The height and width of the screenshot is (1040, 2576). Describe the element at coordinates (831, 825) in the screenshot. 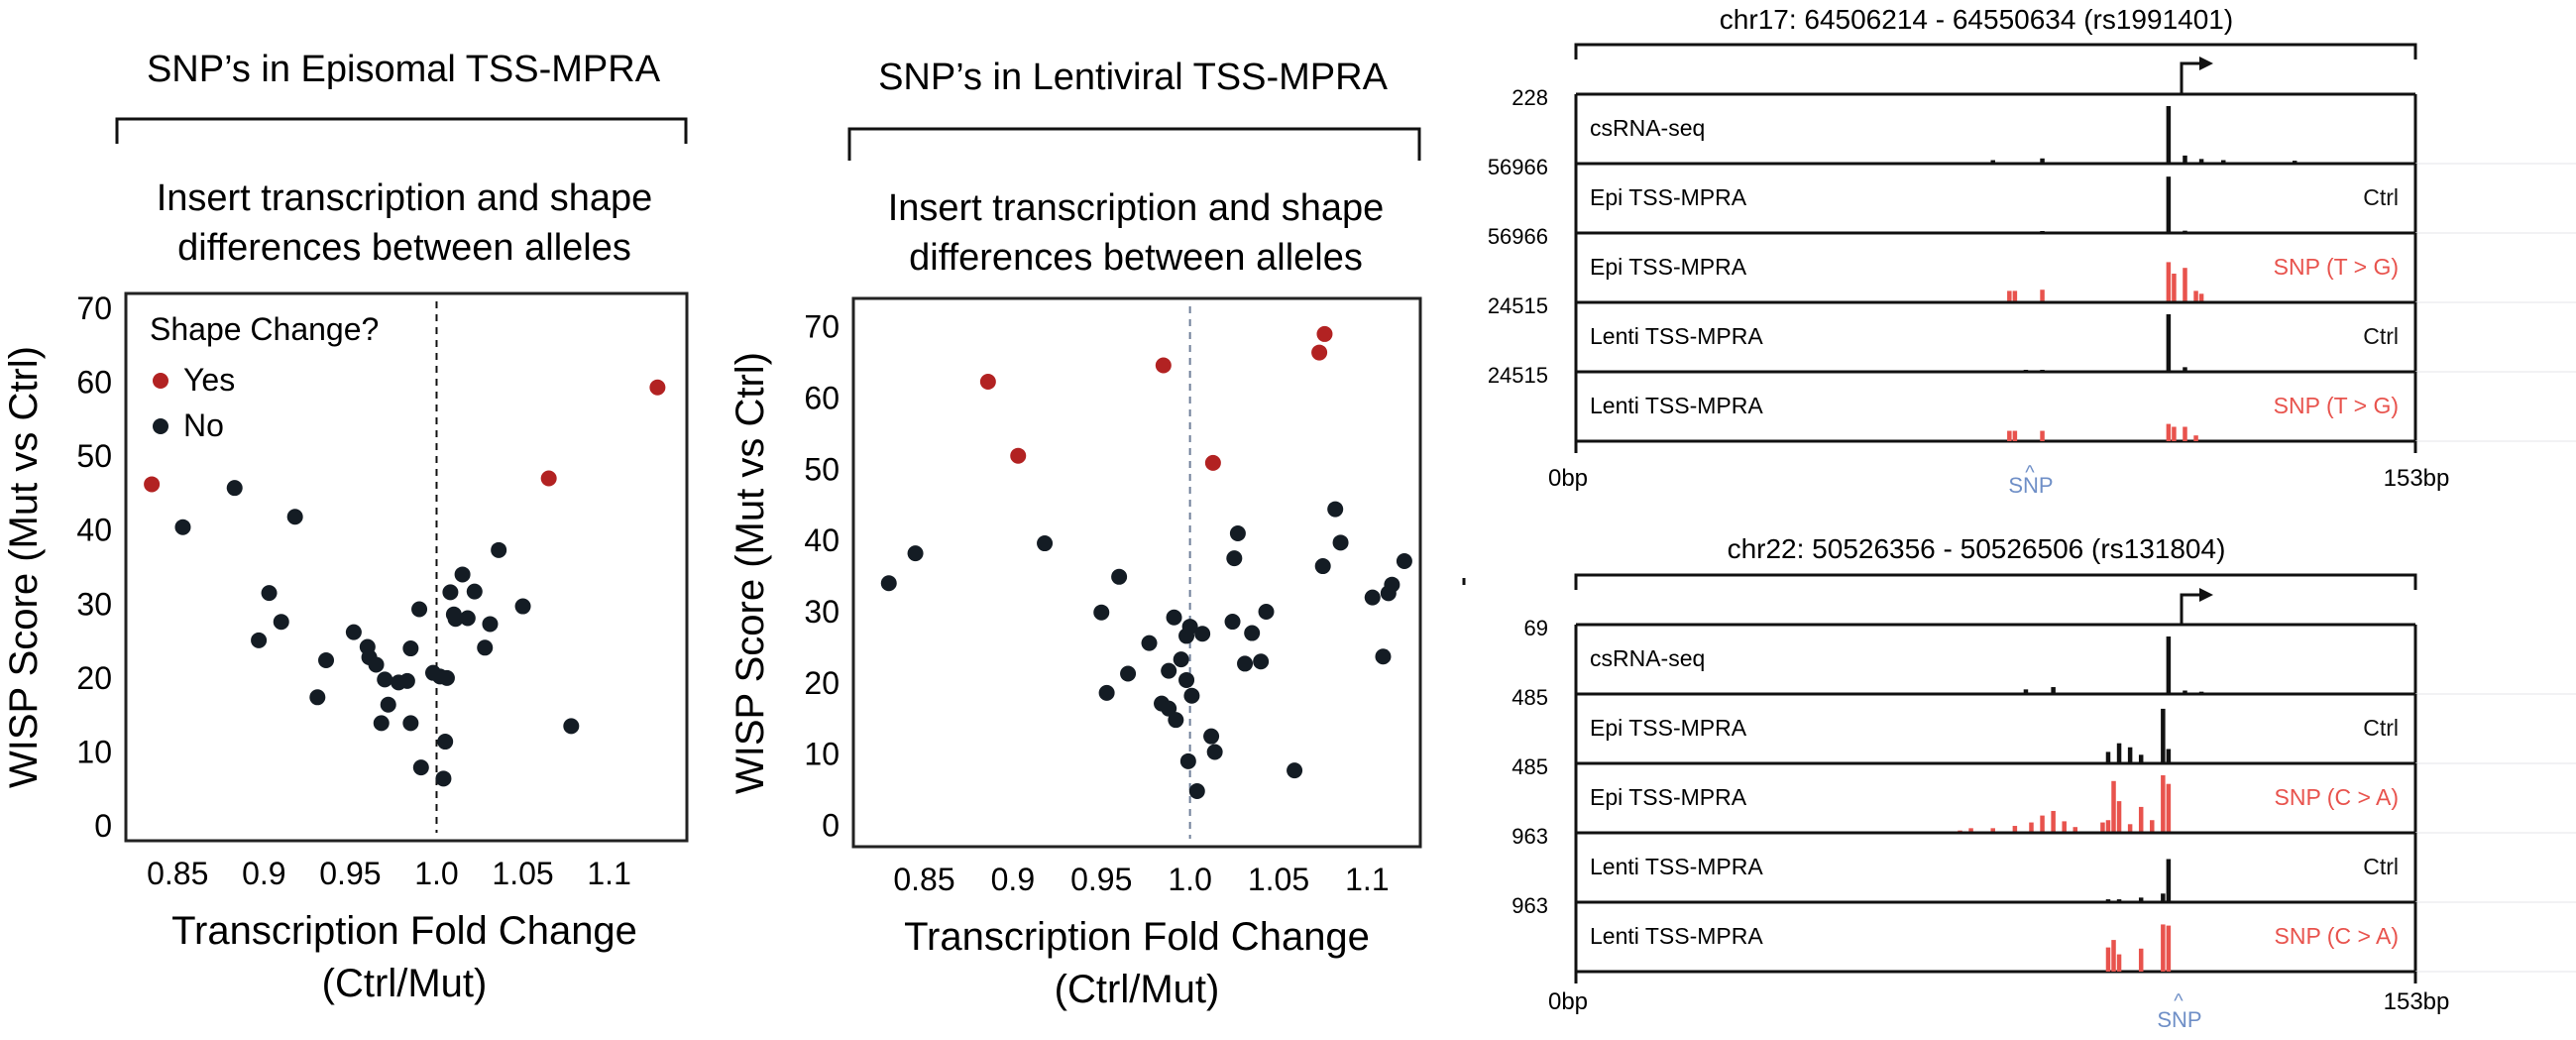

I see `panel-b-ytick-label: 0` at that location.